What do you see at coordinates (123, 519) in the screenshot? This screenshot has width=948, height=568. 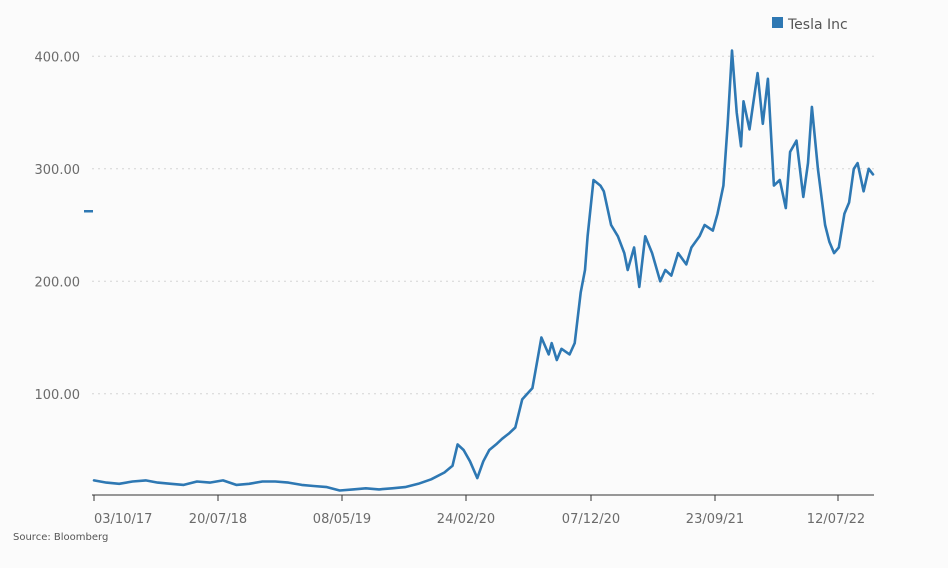 I see `x-tick-label: 03/10/17` at bounding box center [123, 519].